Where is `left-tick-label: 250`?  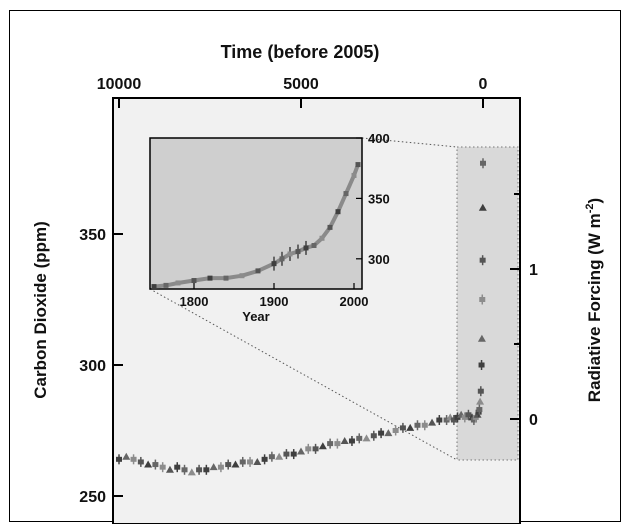
left-tick-label: 250 is located at coordinates (92, 497).